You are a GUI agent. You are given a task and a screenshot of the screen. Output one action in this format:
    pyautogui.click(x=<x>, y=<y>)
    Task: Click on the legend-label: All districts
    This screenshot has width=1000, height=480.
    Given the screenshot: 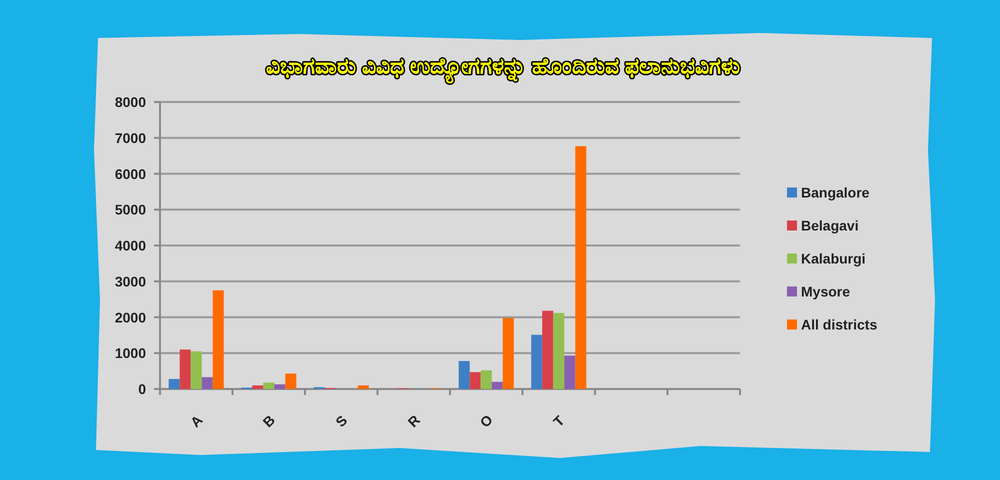 What is the action you would take?
    pyautogui.click(x=839, y=324)
    